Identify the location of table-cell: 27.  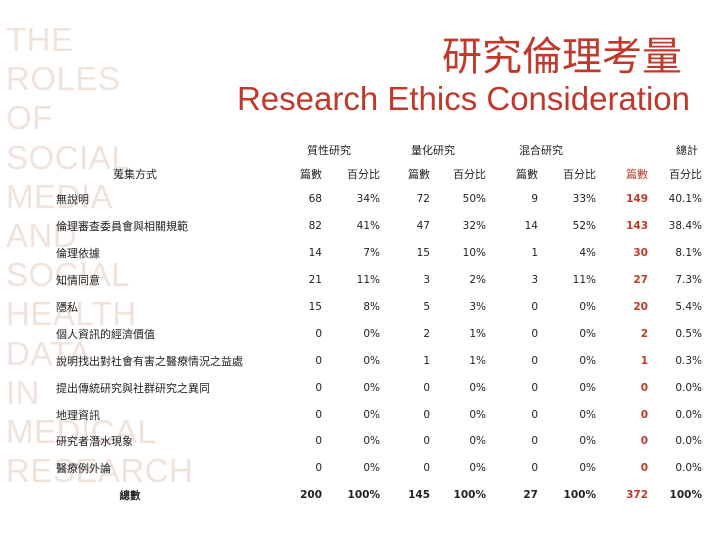
(530, 495).